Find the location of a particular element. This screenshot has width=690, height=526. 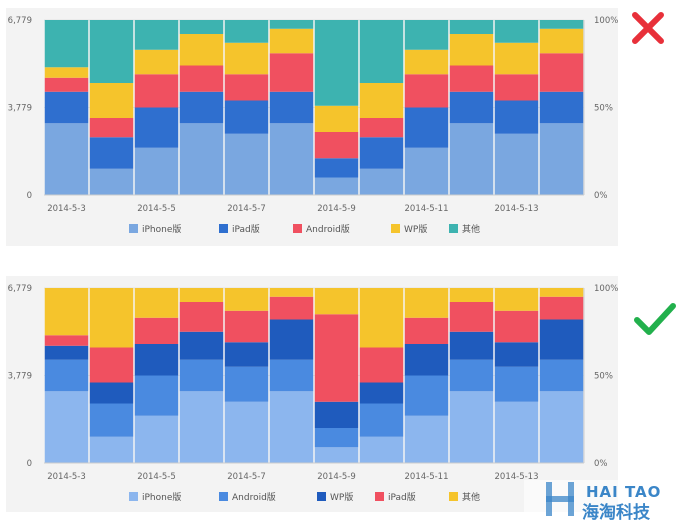

watermark-logo: HAI TAO 海淘科技 is located at coordinates (604, 500).